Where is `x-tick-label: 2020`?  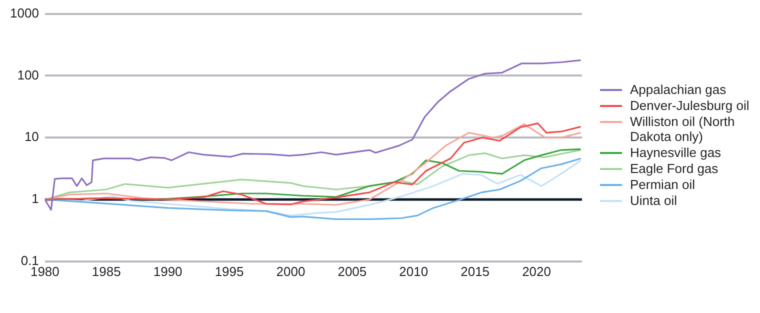
x-tick-label: 2020 is located at coordinates (536, 271).